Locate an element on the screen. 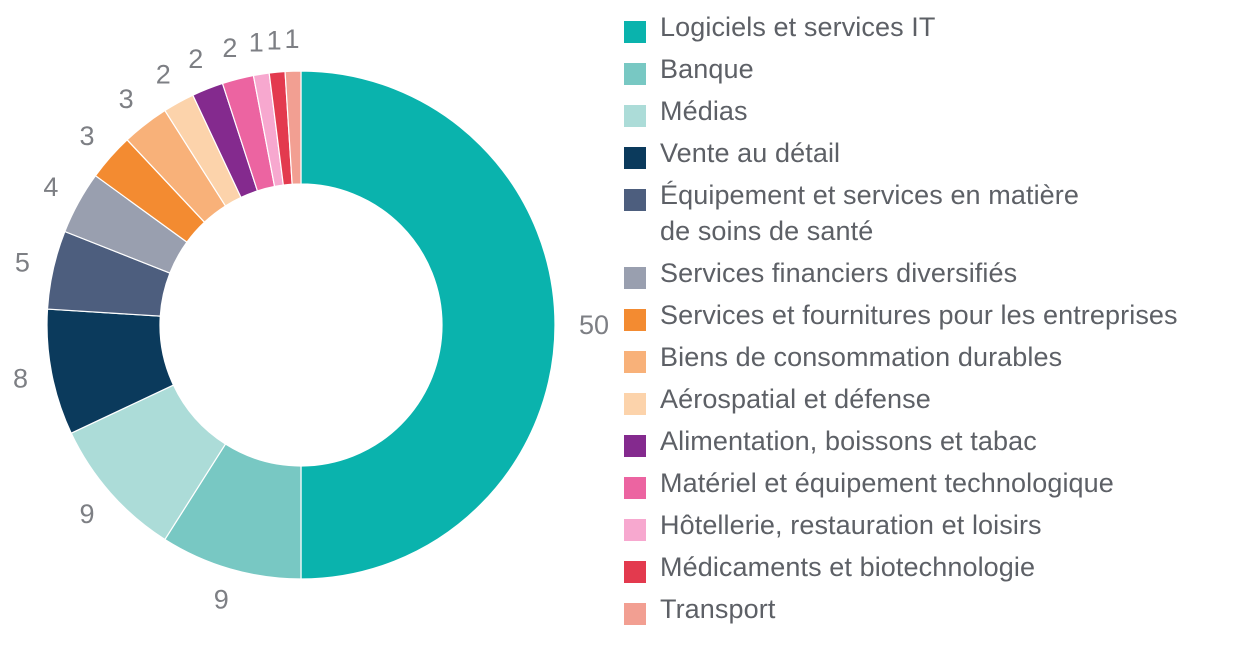 The width and height of the screenshot is (1256, 648). legend-label: Hôtellerie, restauration et loisirs is located at coordinates (851, 526).